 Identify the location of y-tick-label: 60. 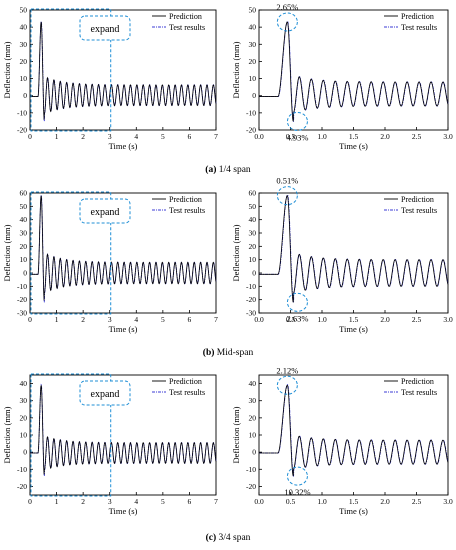
(24, 193).